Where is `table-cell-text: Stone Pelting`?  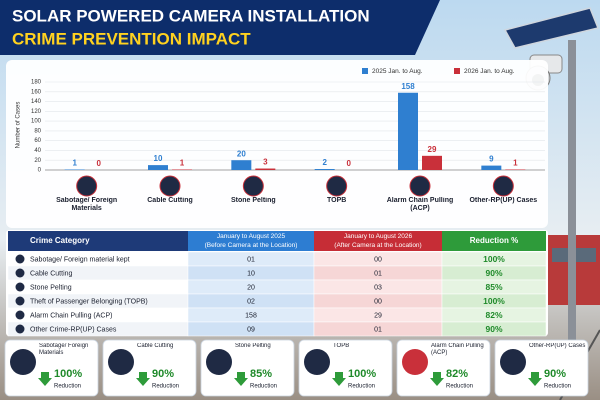 table-cell-text: Stone Pelting is located at coordinates (51, 287).